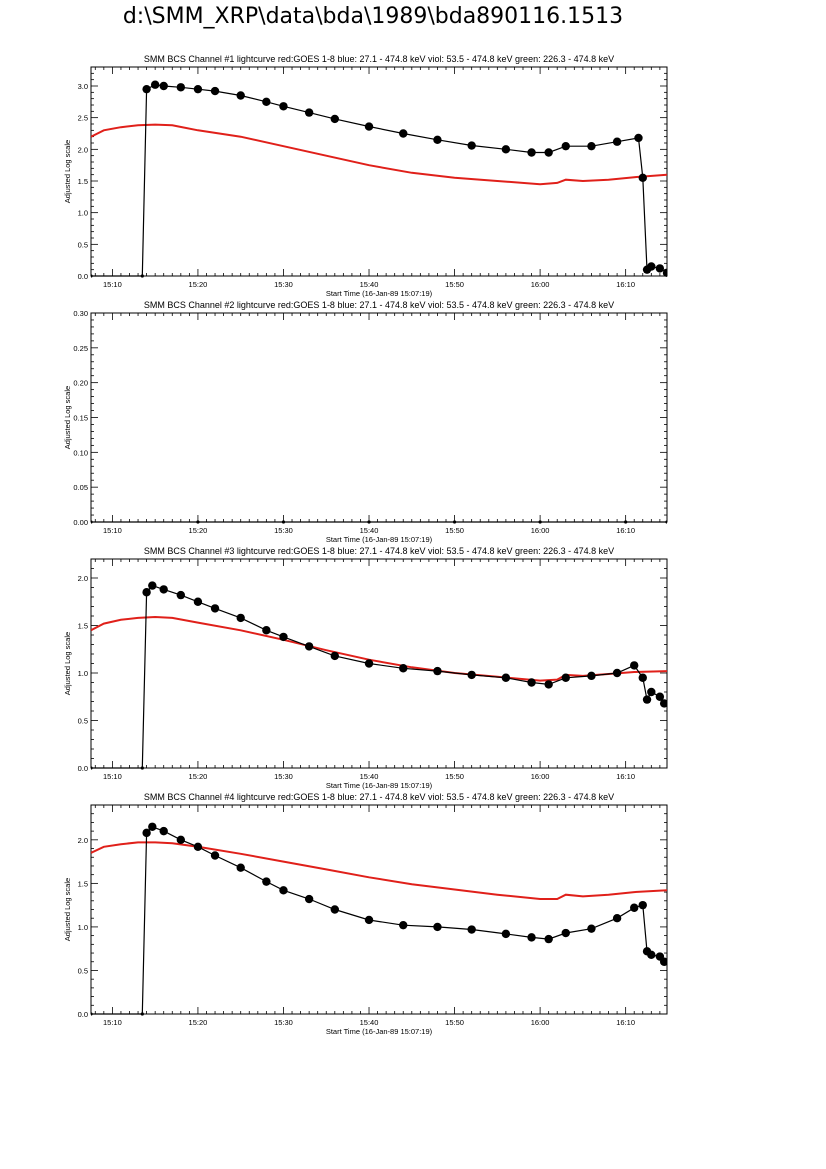 This screenshot has height=1169, width=826. I want to click on y-tick-label: 0.0, so click(83, 276).